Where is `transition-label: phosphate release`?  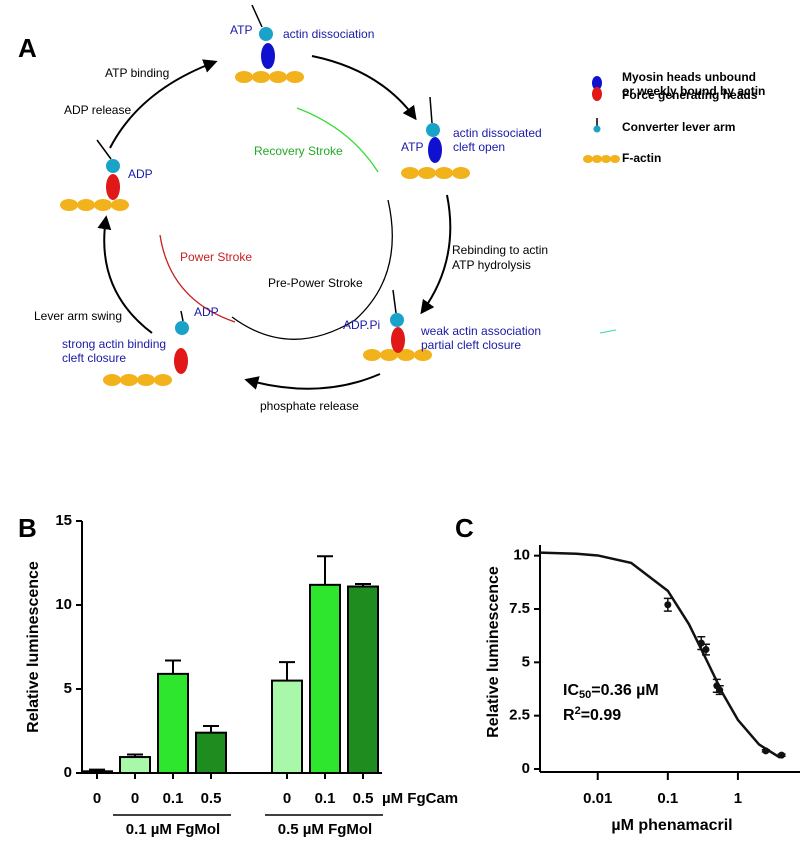
transition-label: phosphate release is located at coordinates (309, 406).